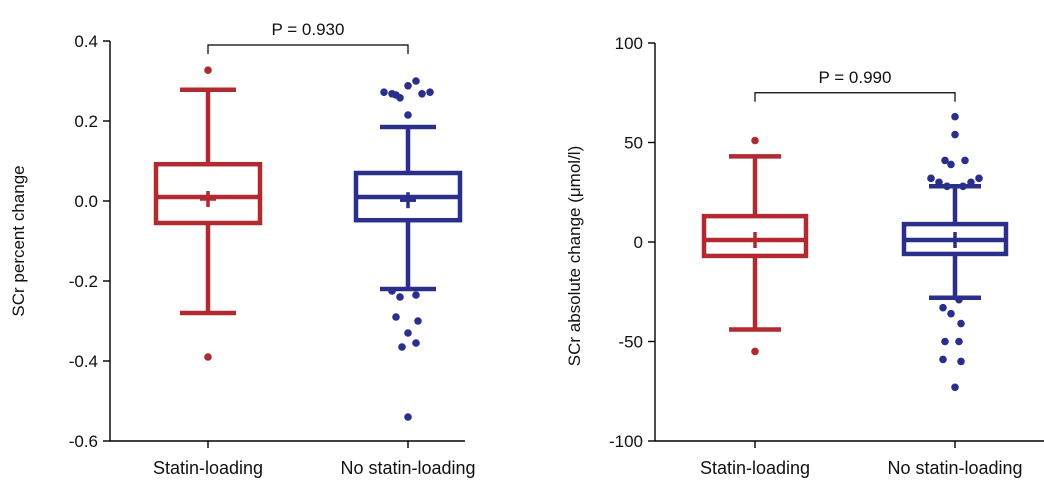 The image size is (1044, 481). What do you see at coordinates (626, 441) in the screenshot?
I see `y-tick-label: -100` at bounding box center [626, 441].